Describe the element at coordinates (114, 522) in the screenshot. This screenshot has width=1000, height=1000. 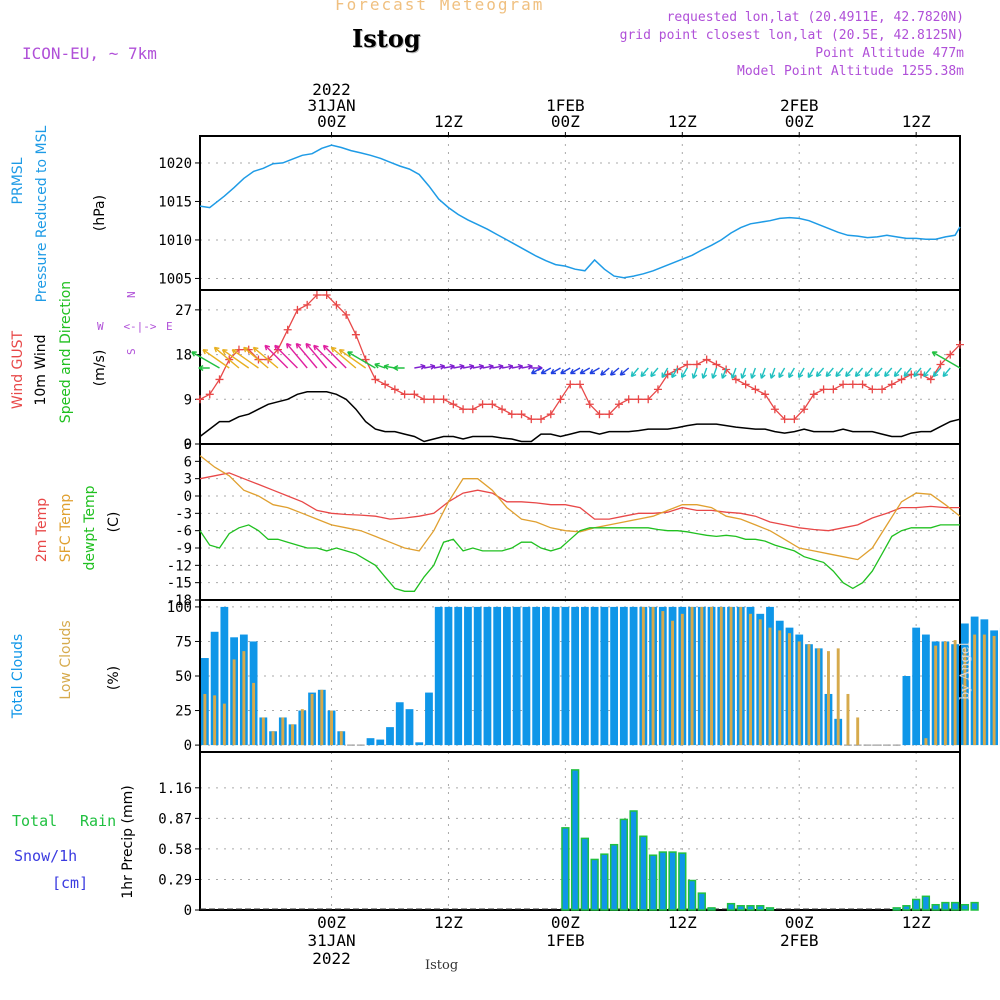
I see `temp-unit-label: (C)` at that location.